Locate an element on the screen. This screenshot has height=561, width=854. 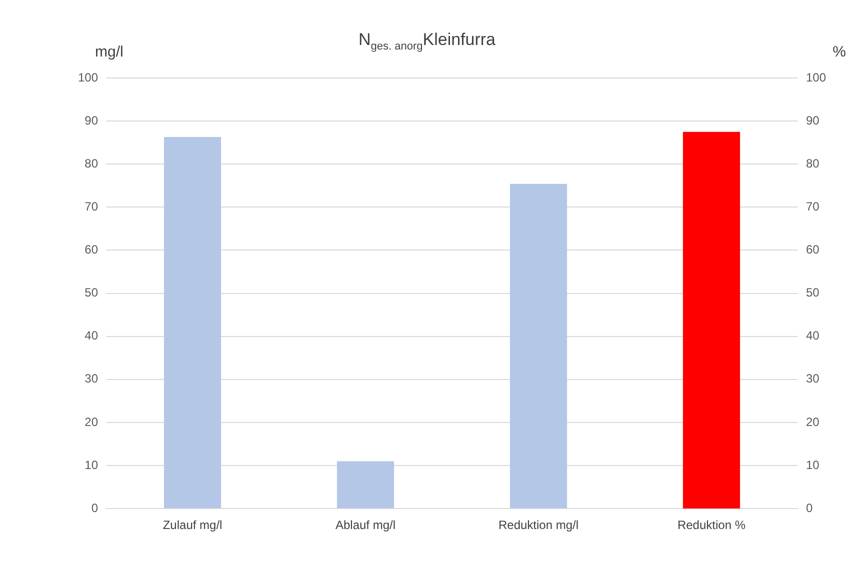
y2-tick-label: 40 is located at coordinates (813, 335).